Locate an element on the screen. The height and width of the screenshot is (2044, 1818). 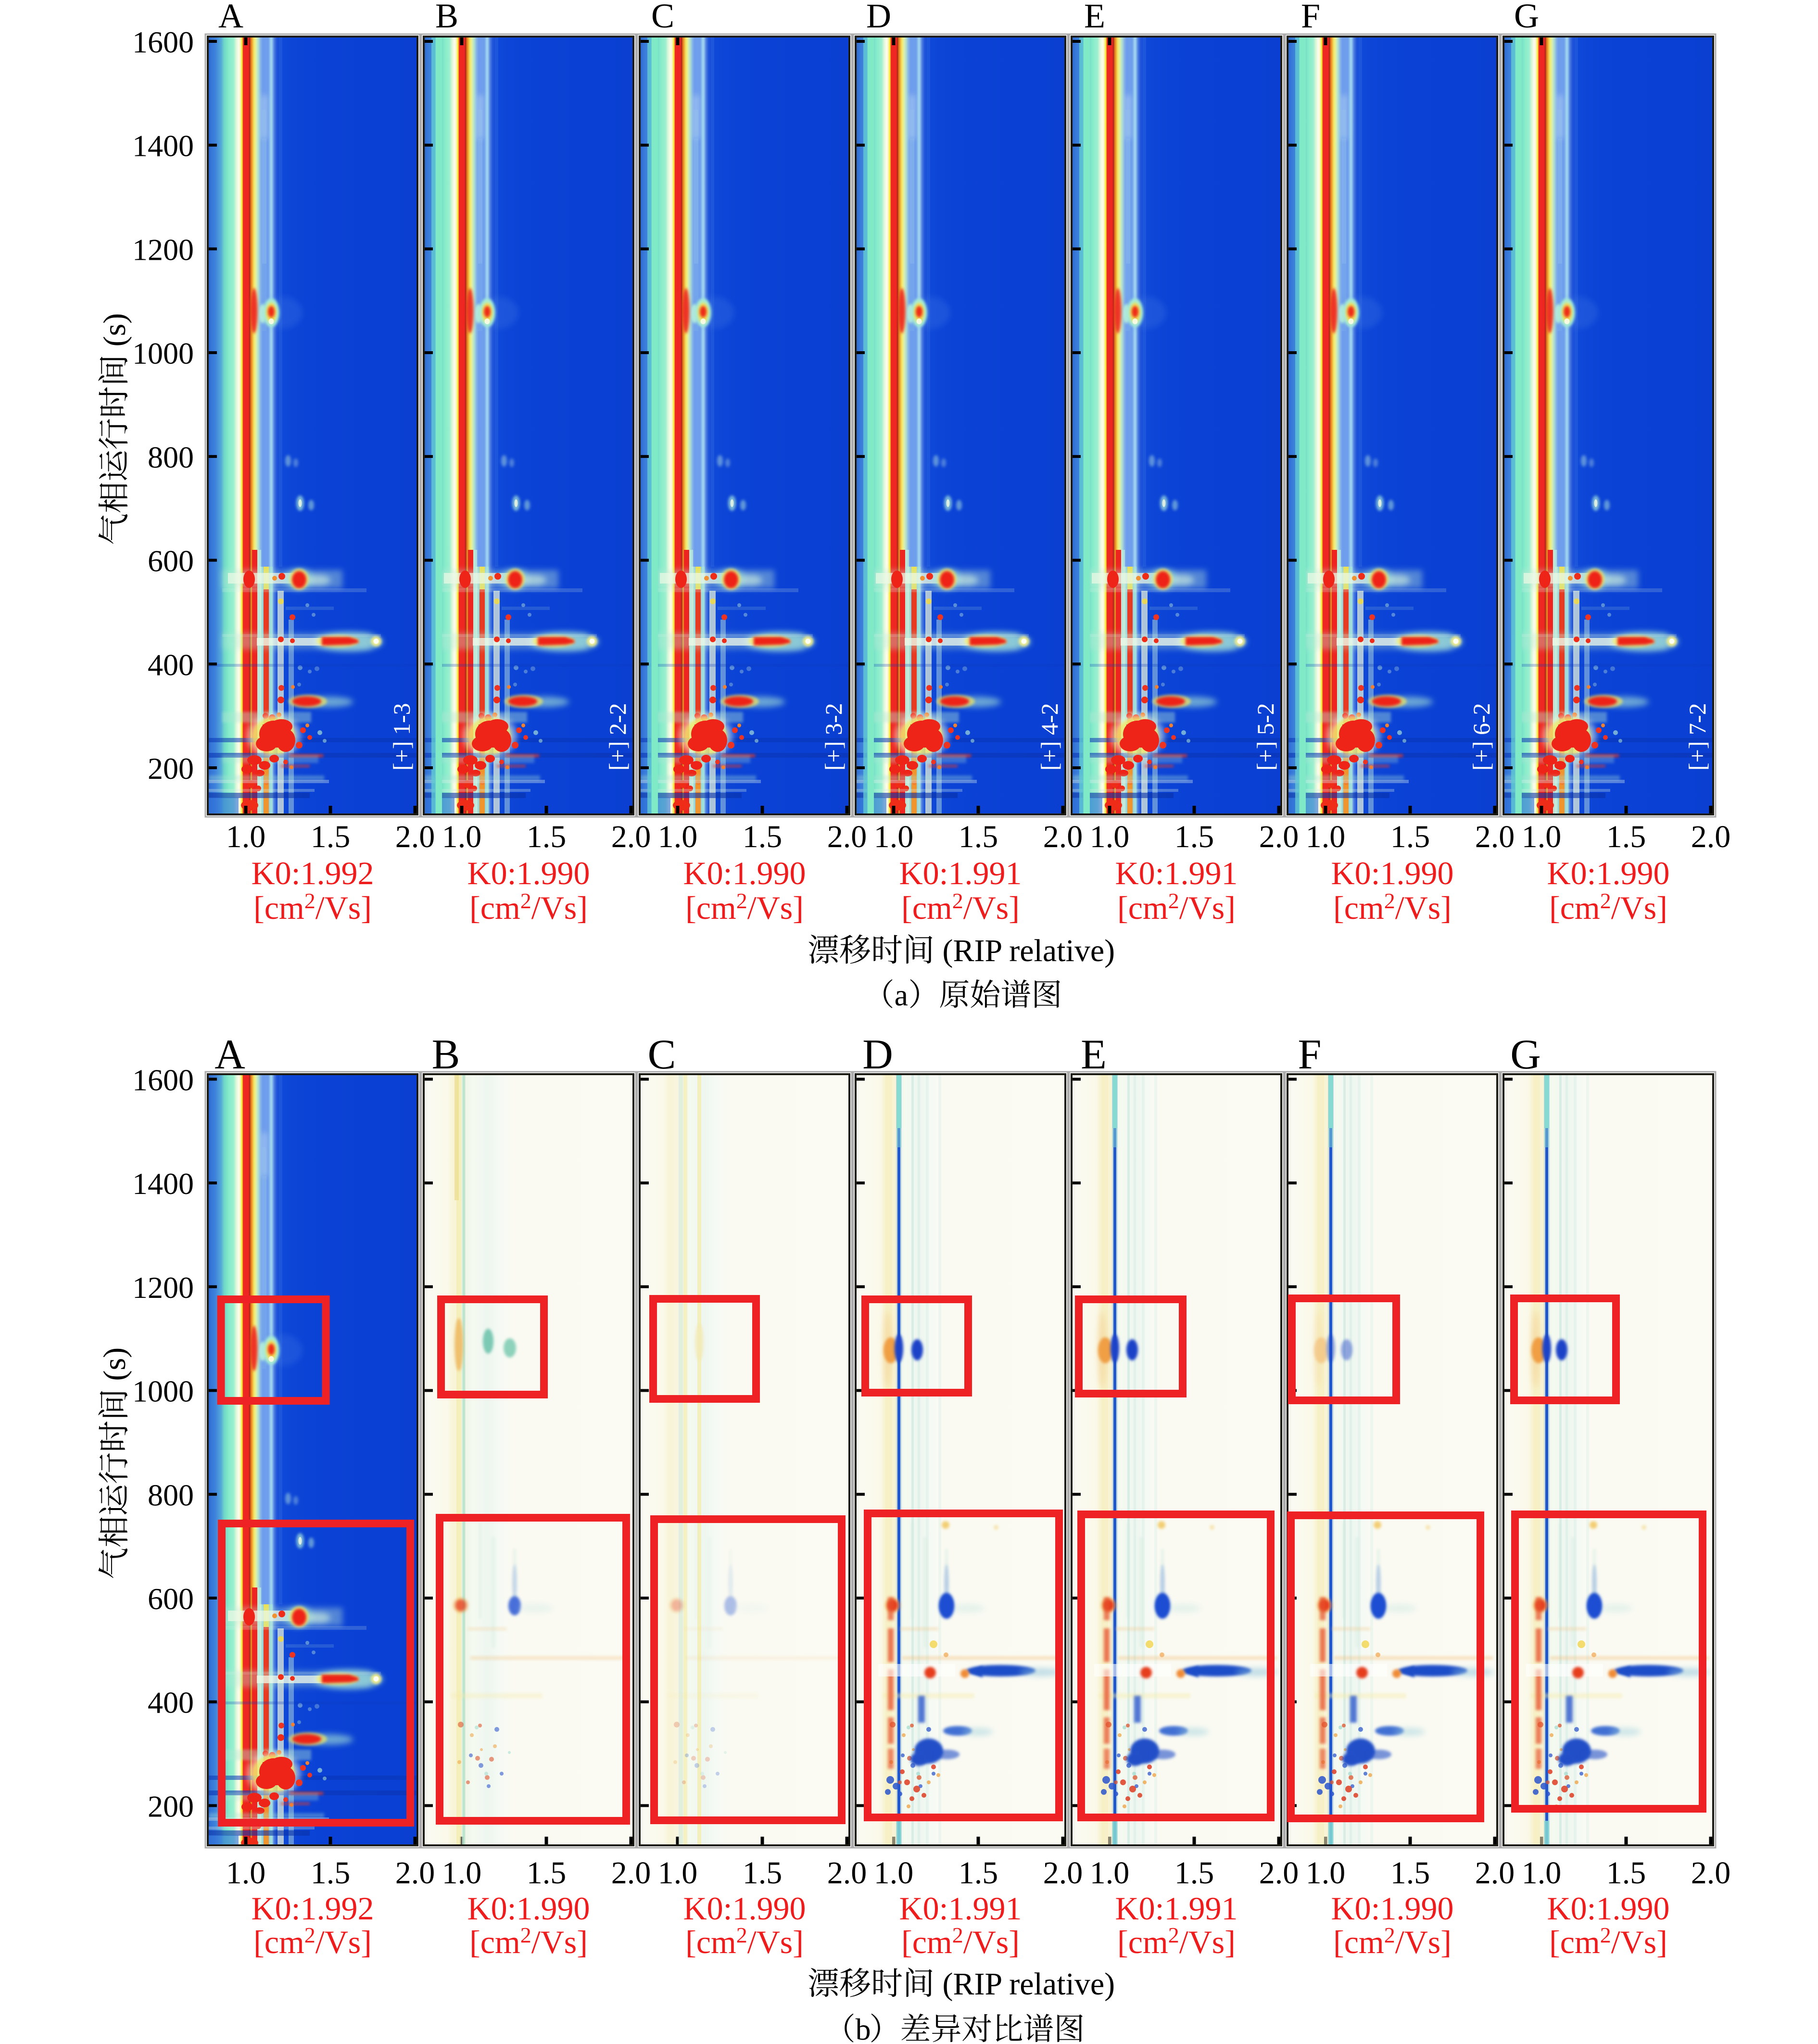
svg-text: [+] 4-2 is located at coordinates (1049, 737).